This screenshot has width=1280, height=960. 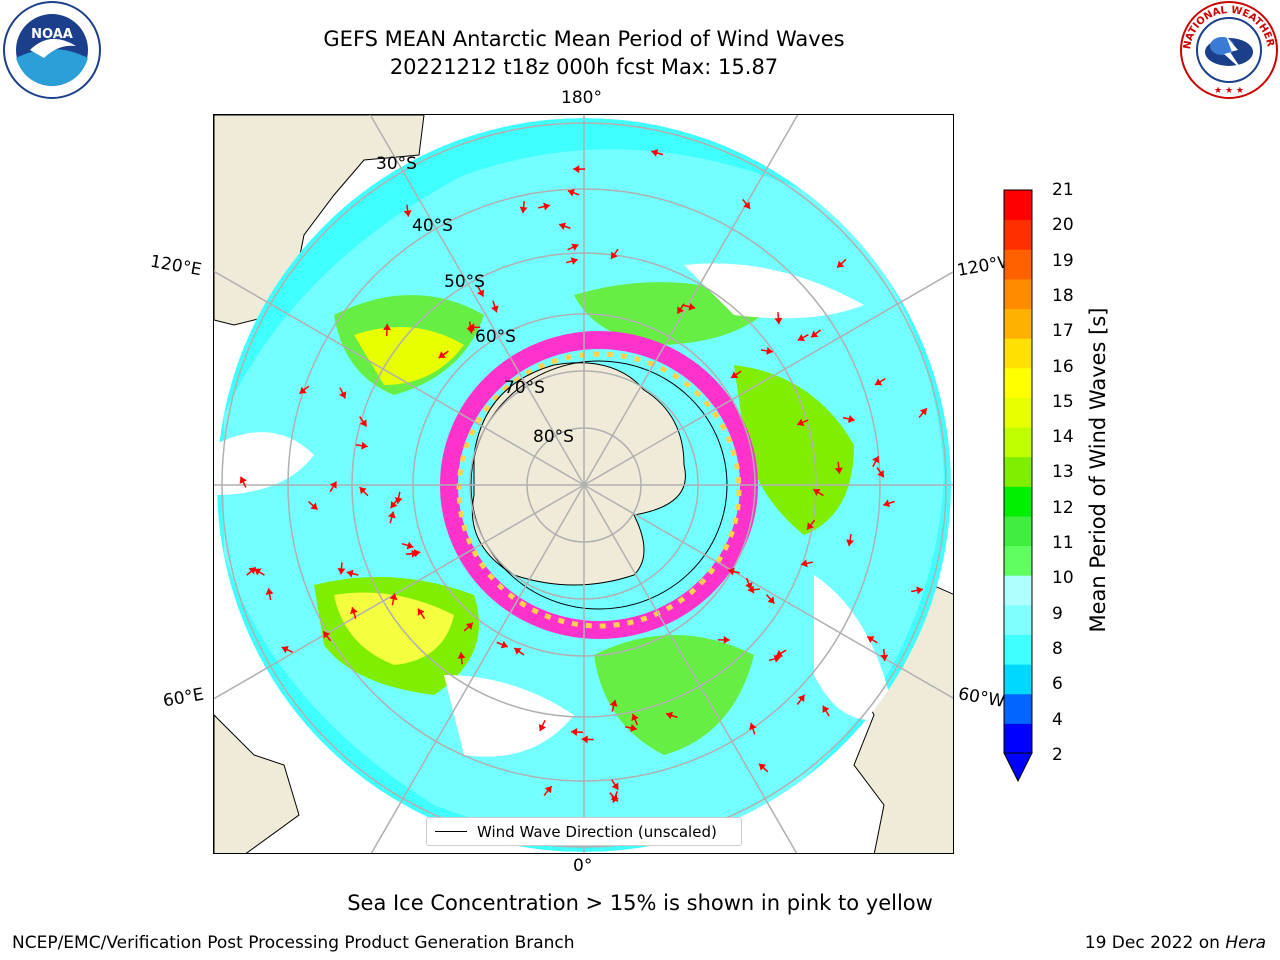 I want to click on colorbar-tick-label: 18, so click(x=1063, y=295).